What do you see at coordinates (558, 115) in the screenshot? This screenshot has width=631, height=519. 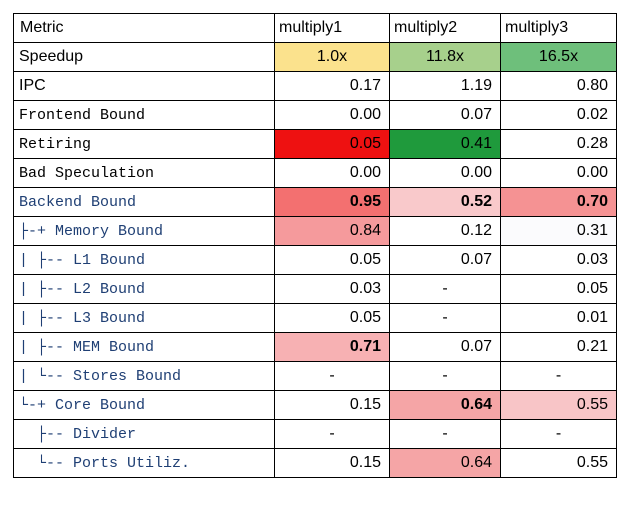 I see `cell-multiply3: 0.02` at bounding box center [558, 115].